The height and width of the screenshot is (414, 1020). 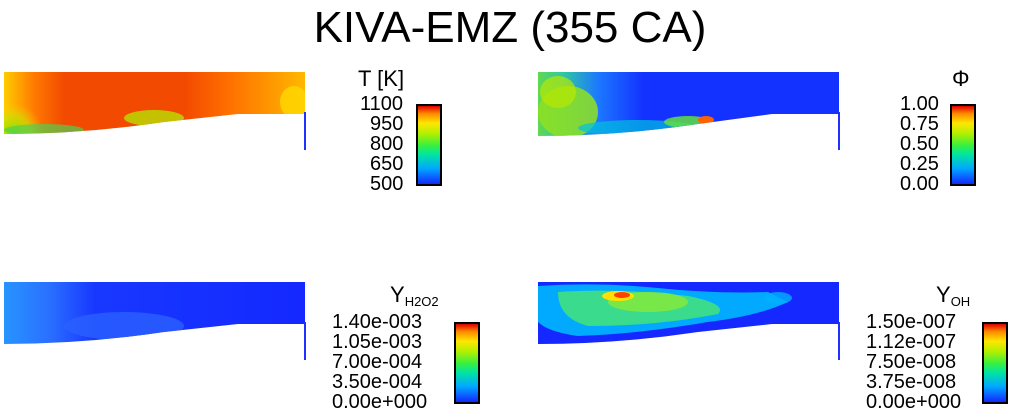 I want to click on temperature-tick-5: 500, so click(x=387, y=184).